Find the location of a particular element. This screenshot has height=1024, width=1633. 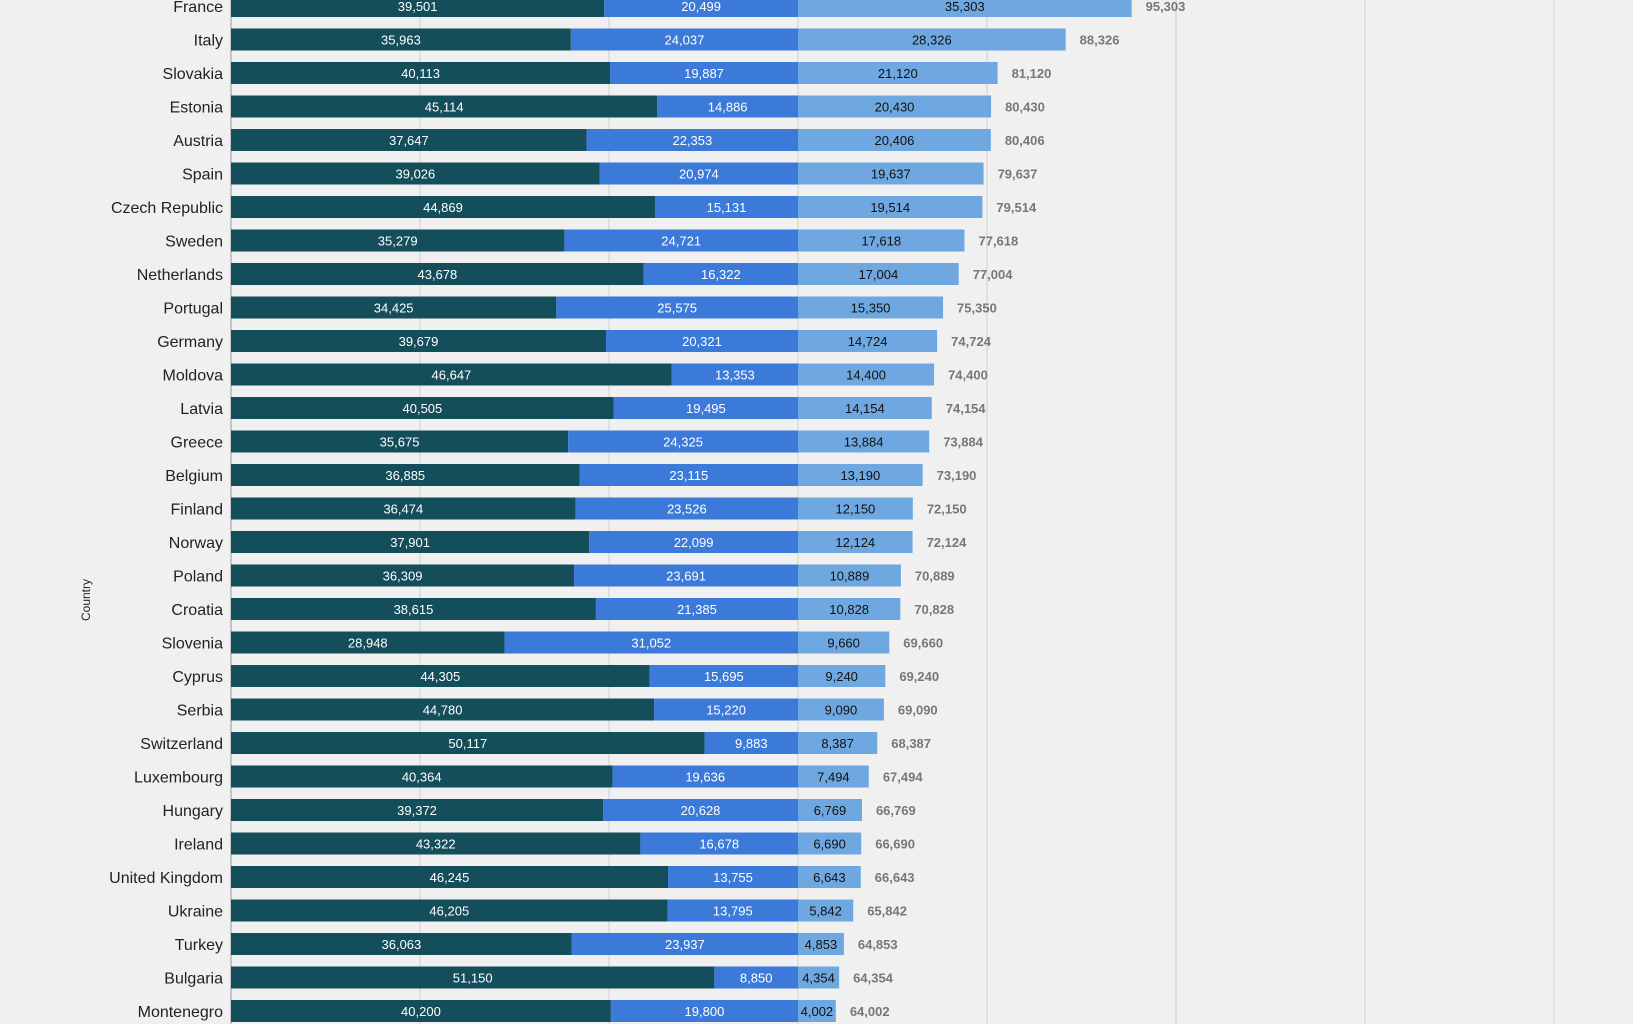

segment-value-label: 28,948 is located at coordinates (368, 643).